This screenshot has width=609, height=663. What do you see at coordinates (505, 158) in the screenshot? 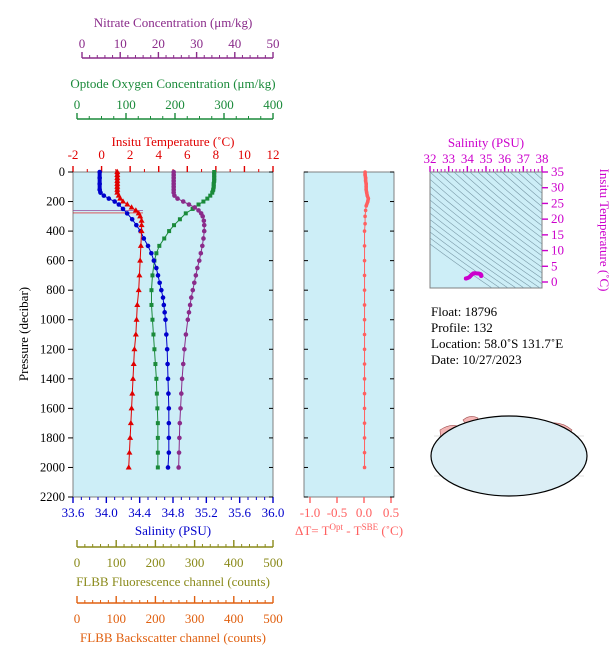
I see `ts-salinity-tick-label: 36` at bounding box center [505, 158].